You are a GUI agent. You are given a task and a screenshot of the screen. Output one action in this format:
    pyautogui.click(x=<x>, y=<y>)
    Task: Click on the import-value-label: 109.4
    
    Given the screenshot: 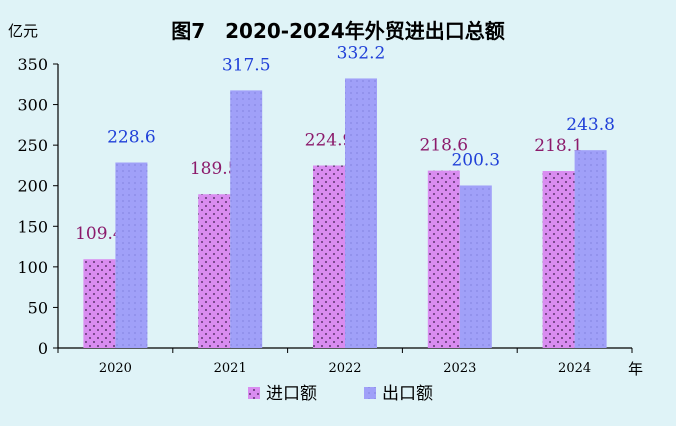 What is the action you would take?
    pyautogui.click(x=99, y=234)
    